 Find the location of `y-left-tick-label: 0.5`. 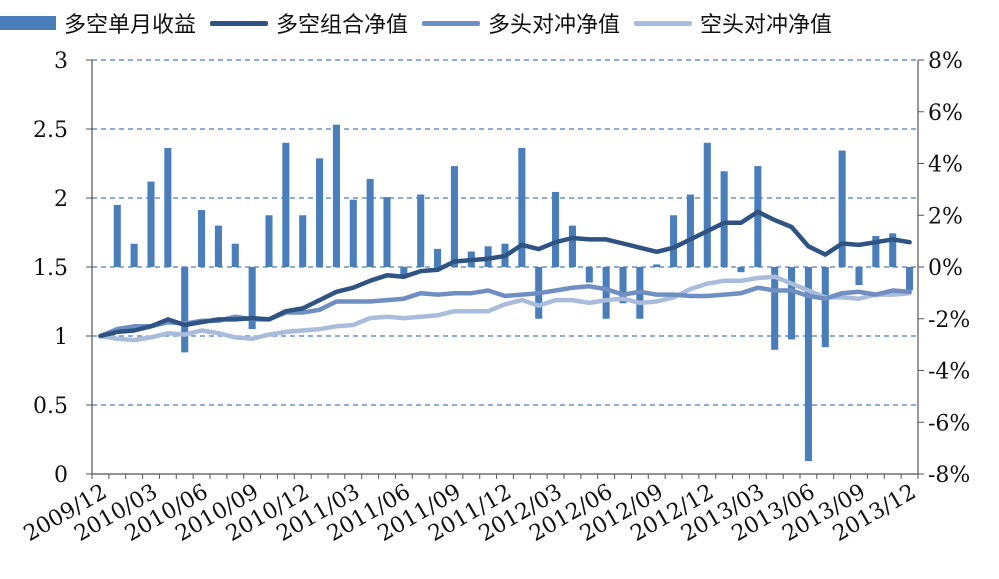

y-left-tick-label: 0.5 is located at coordinates (50, 406).